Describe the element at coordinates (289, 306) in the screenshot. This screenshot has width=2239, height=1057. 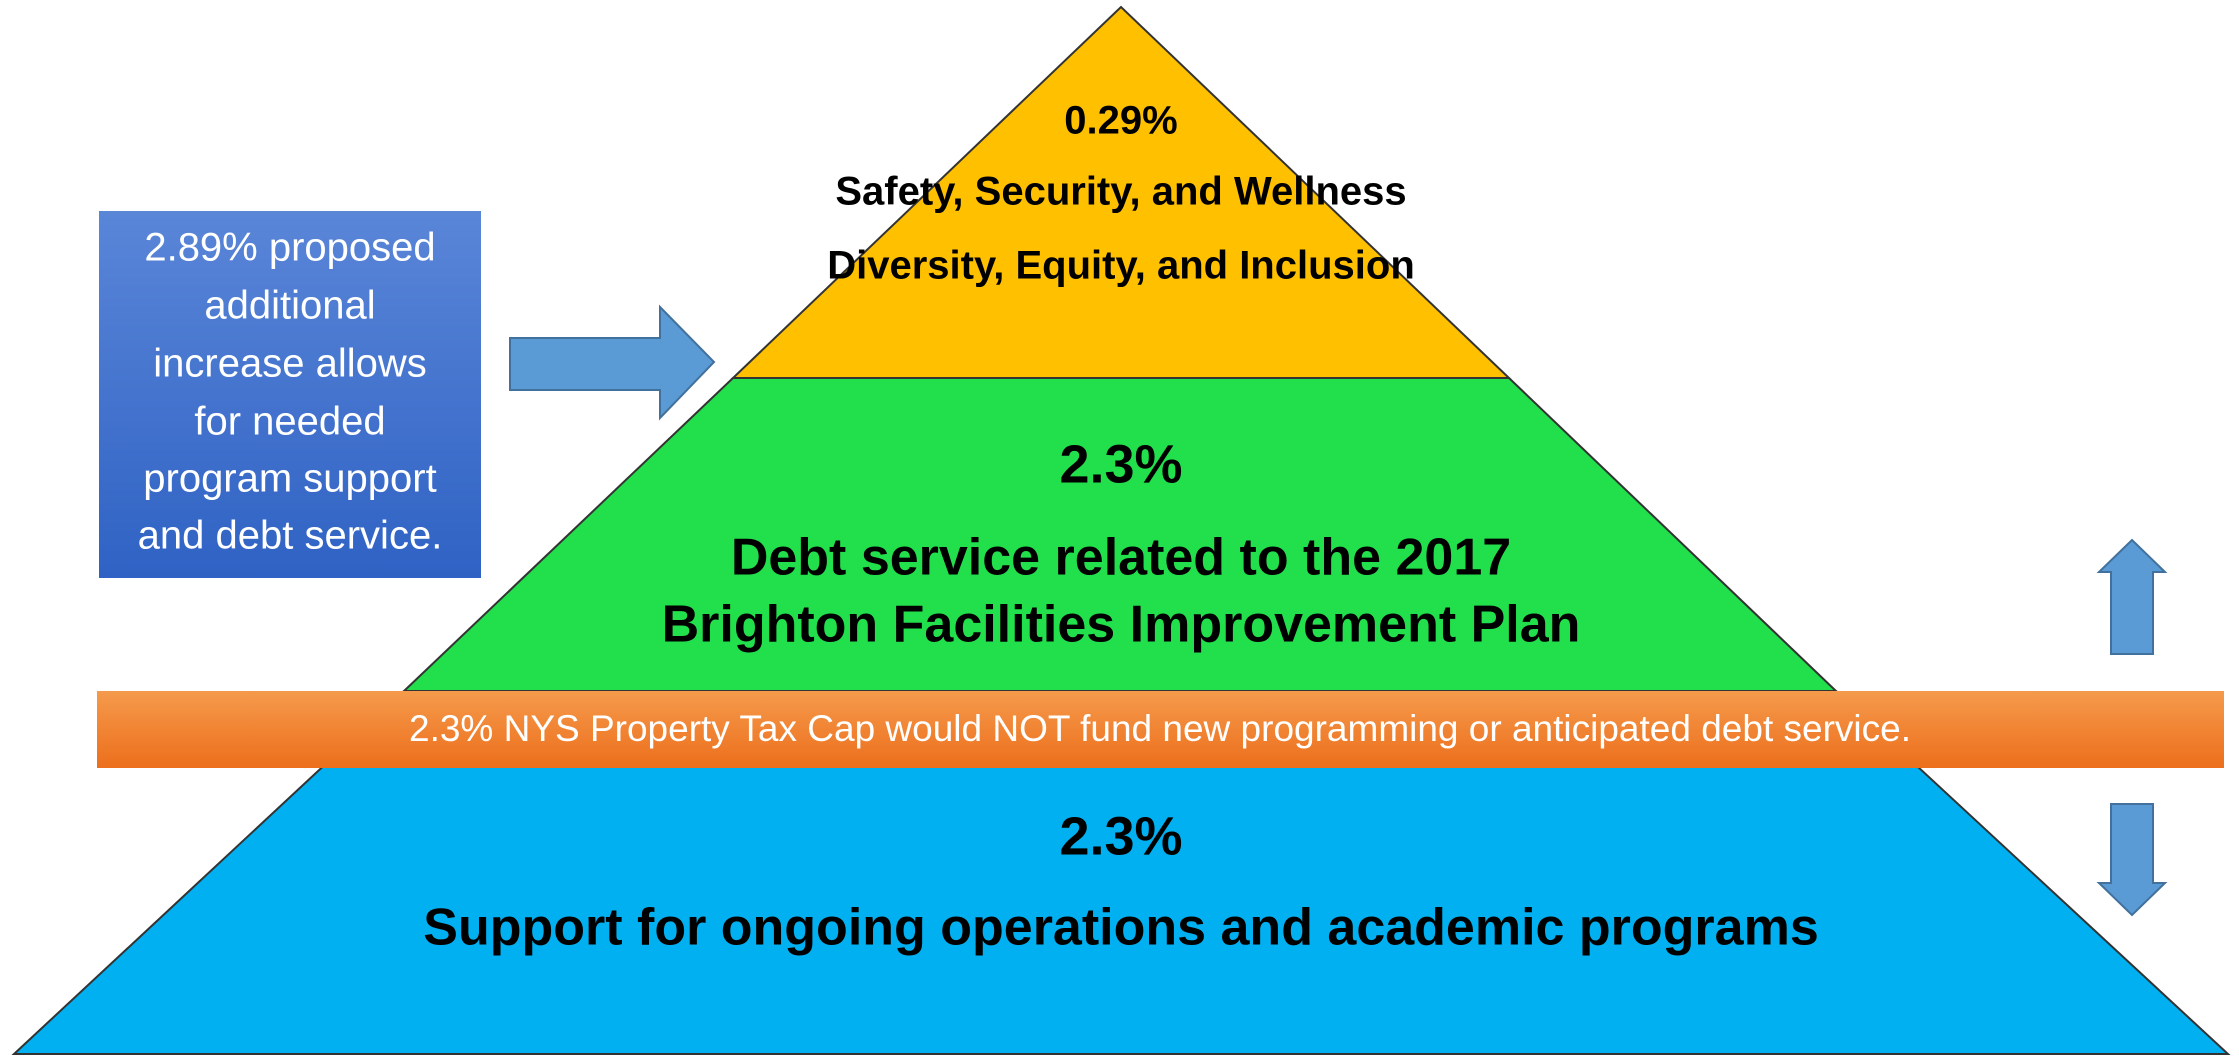
I see `callout-text: additional` at that location.